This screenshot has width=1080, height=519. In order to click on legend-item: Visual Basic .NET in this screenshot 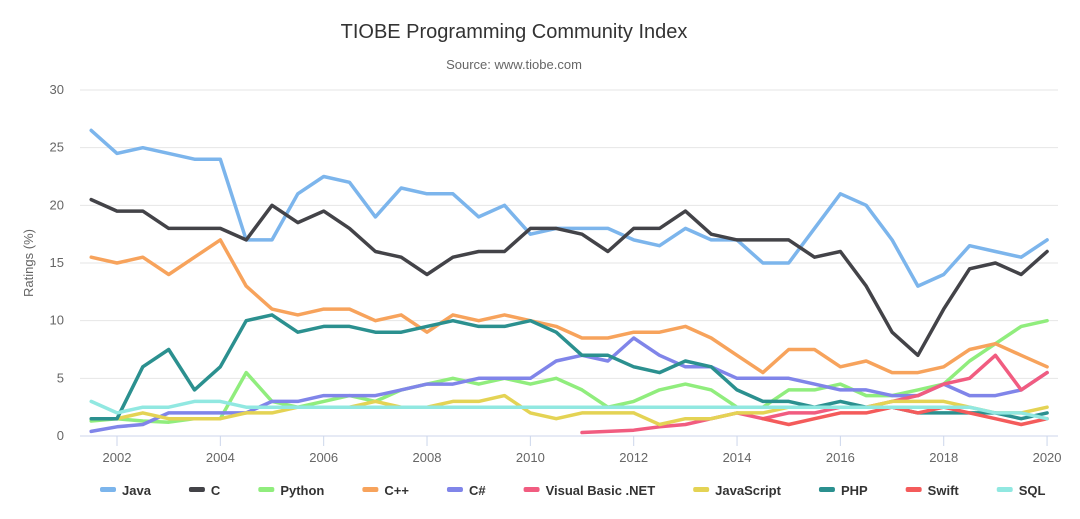, I will do `click(589, 490)`.